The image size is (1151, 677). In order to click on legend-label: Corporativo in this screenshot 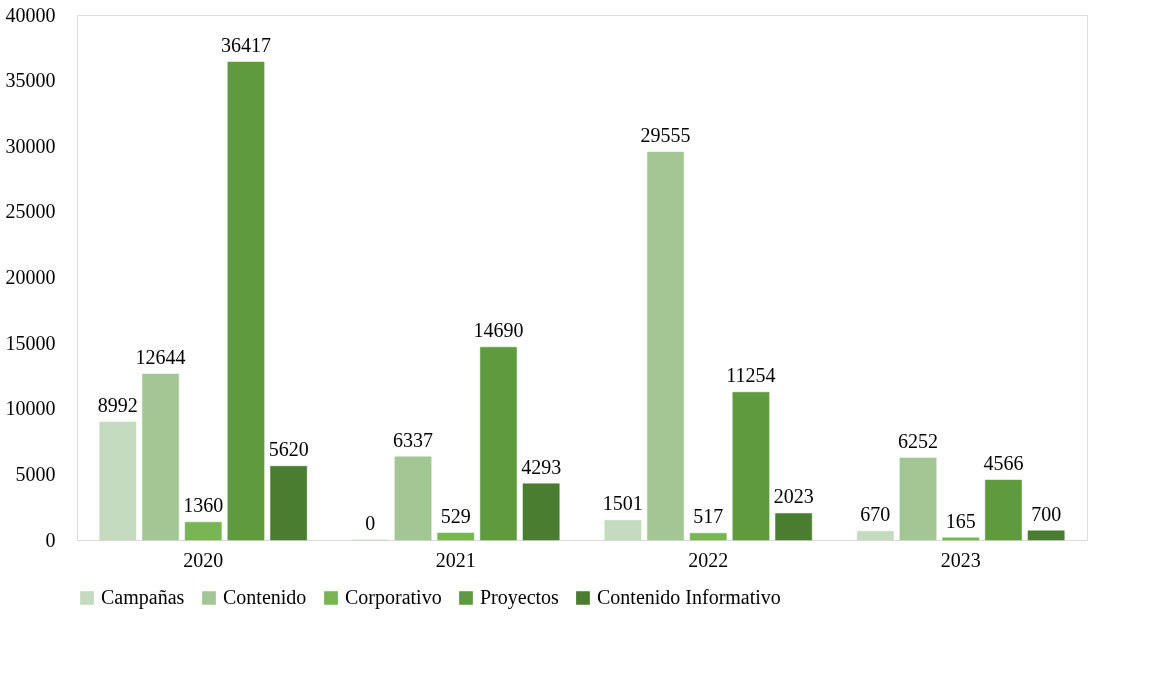, I will do `click(393, 597)`.